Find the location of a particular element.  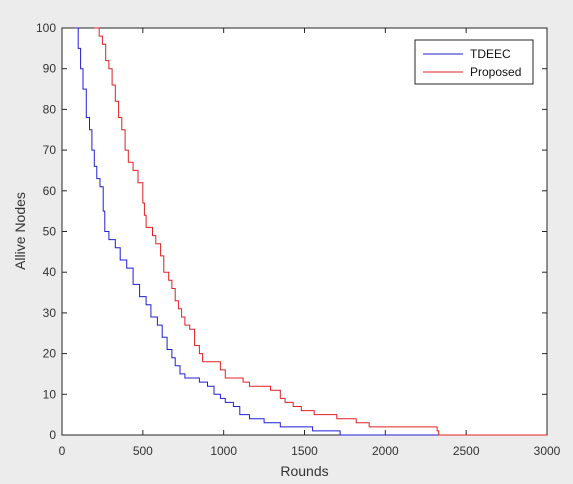

y-tick-label: 70 is located at coordinates (50, 150).